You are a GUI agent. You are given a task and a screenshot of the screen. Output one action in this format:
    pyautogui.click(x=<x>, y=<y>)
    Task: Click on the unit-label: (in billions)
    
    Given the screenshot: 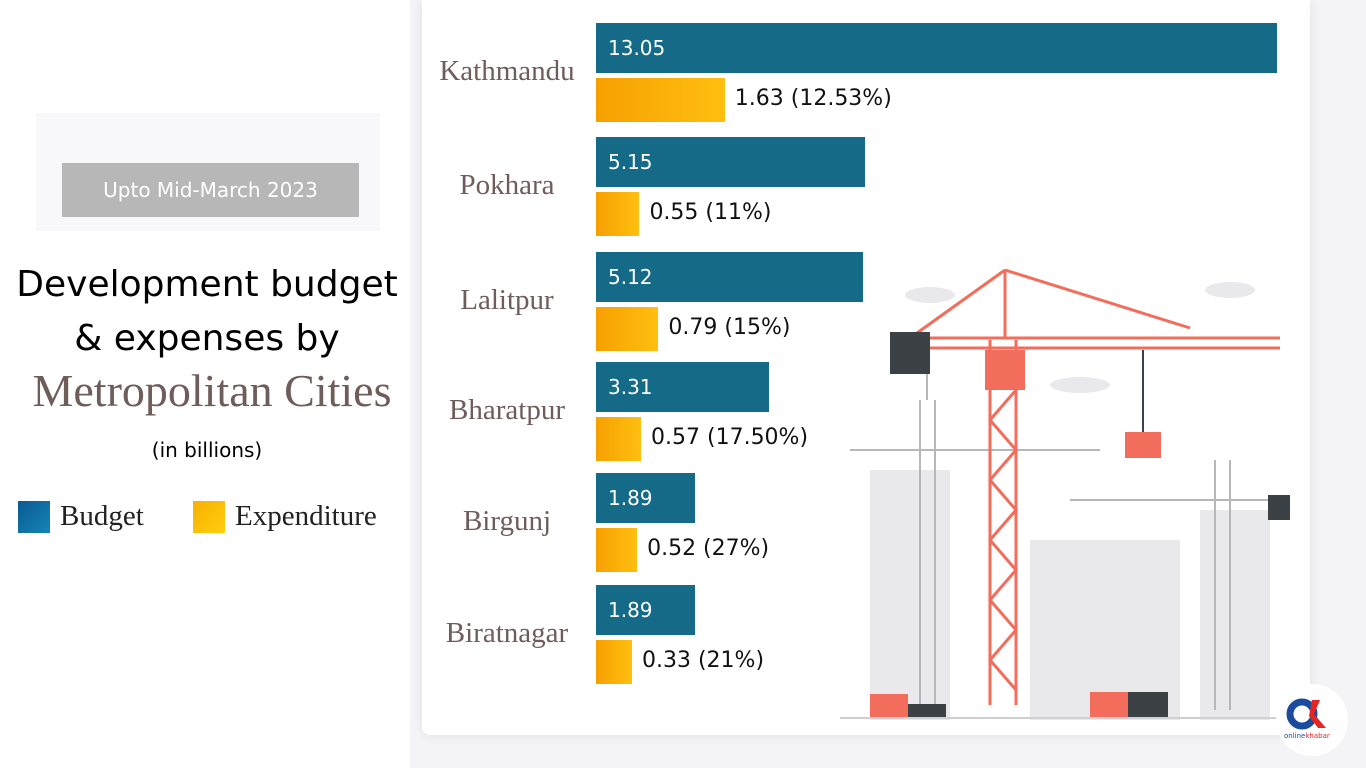 What is the action you would take?
    pyautogui.click(x=207, y=450)
    